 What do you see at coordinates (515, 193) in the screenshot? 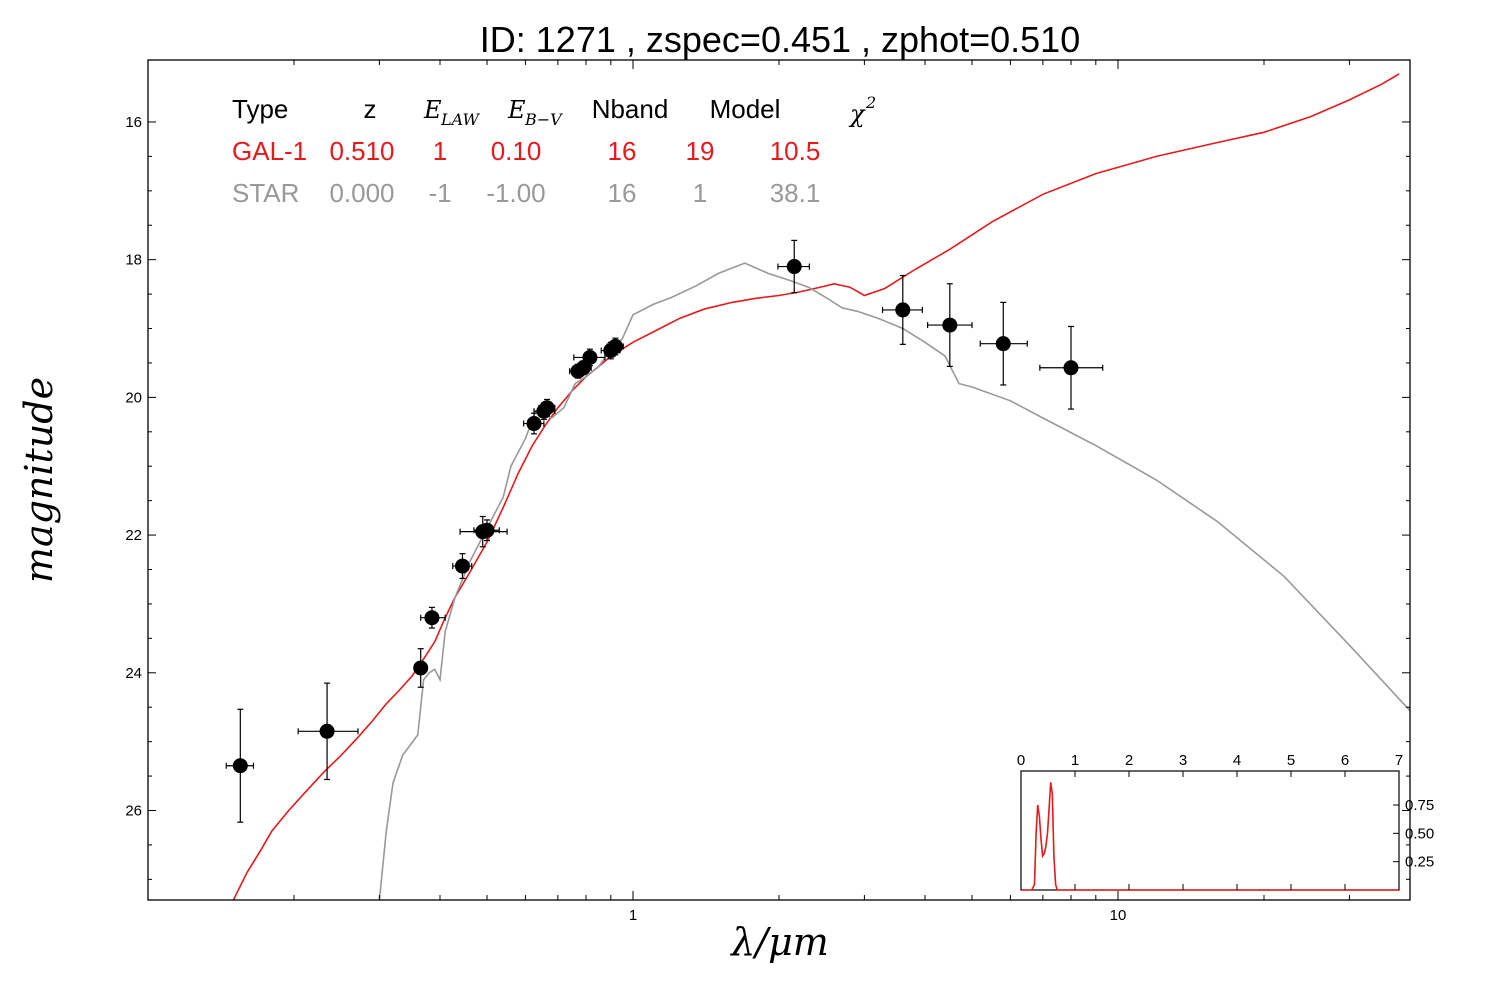
I see `table-cell: -1.00` at bounding box center [515, 193].